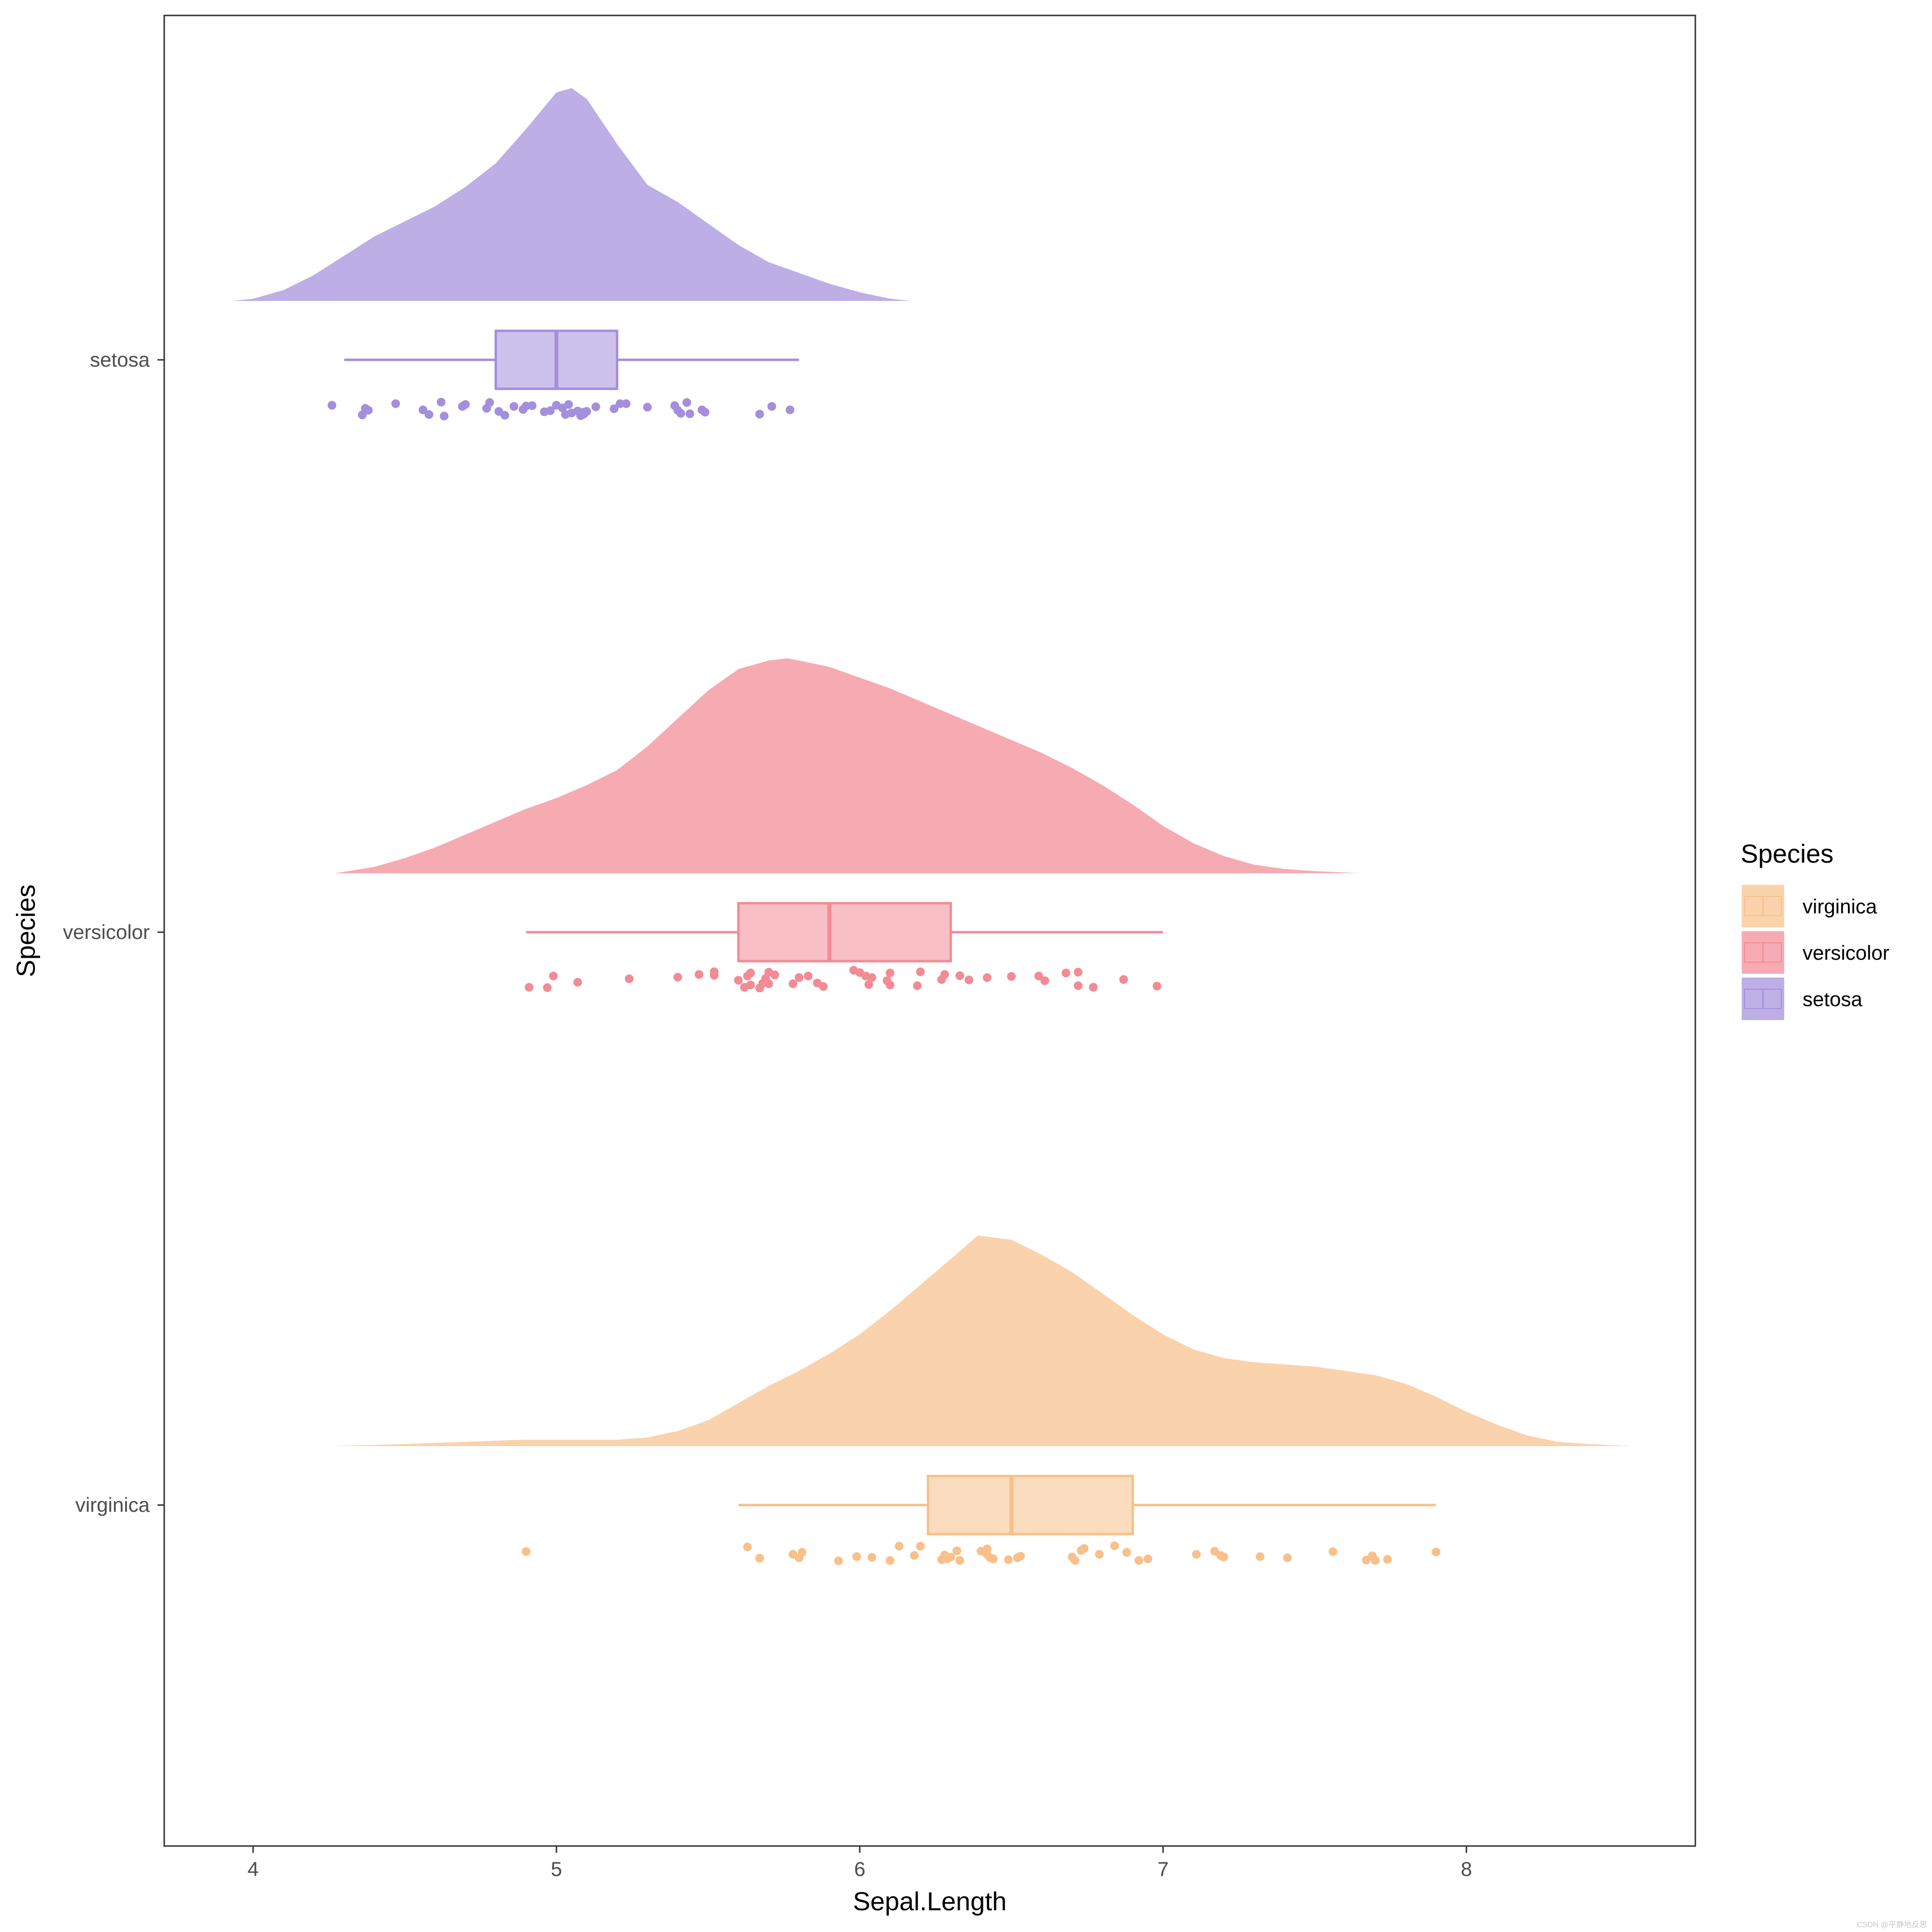  Describe the element at coordinates (106, 932) in the screenshot. I see `y-tick-label-versicolor: versicolor` at that location.